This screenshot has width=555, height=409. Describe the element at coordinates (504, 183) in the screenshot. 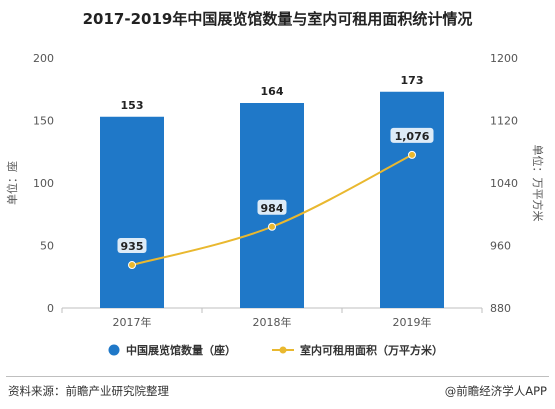

I see `y-right-tick-label: 1040` at that location.